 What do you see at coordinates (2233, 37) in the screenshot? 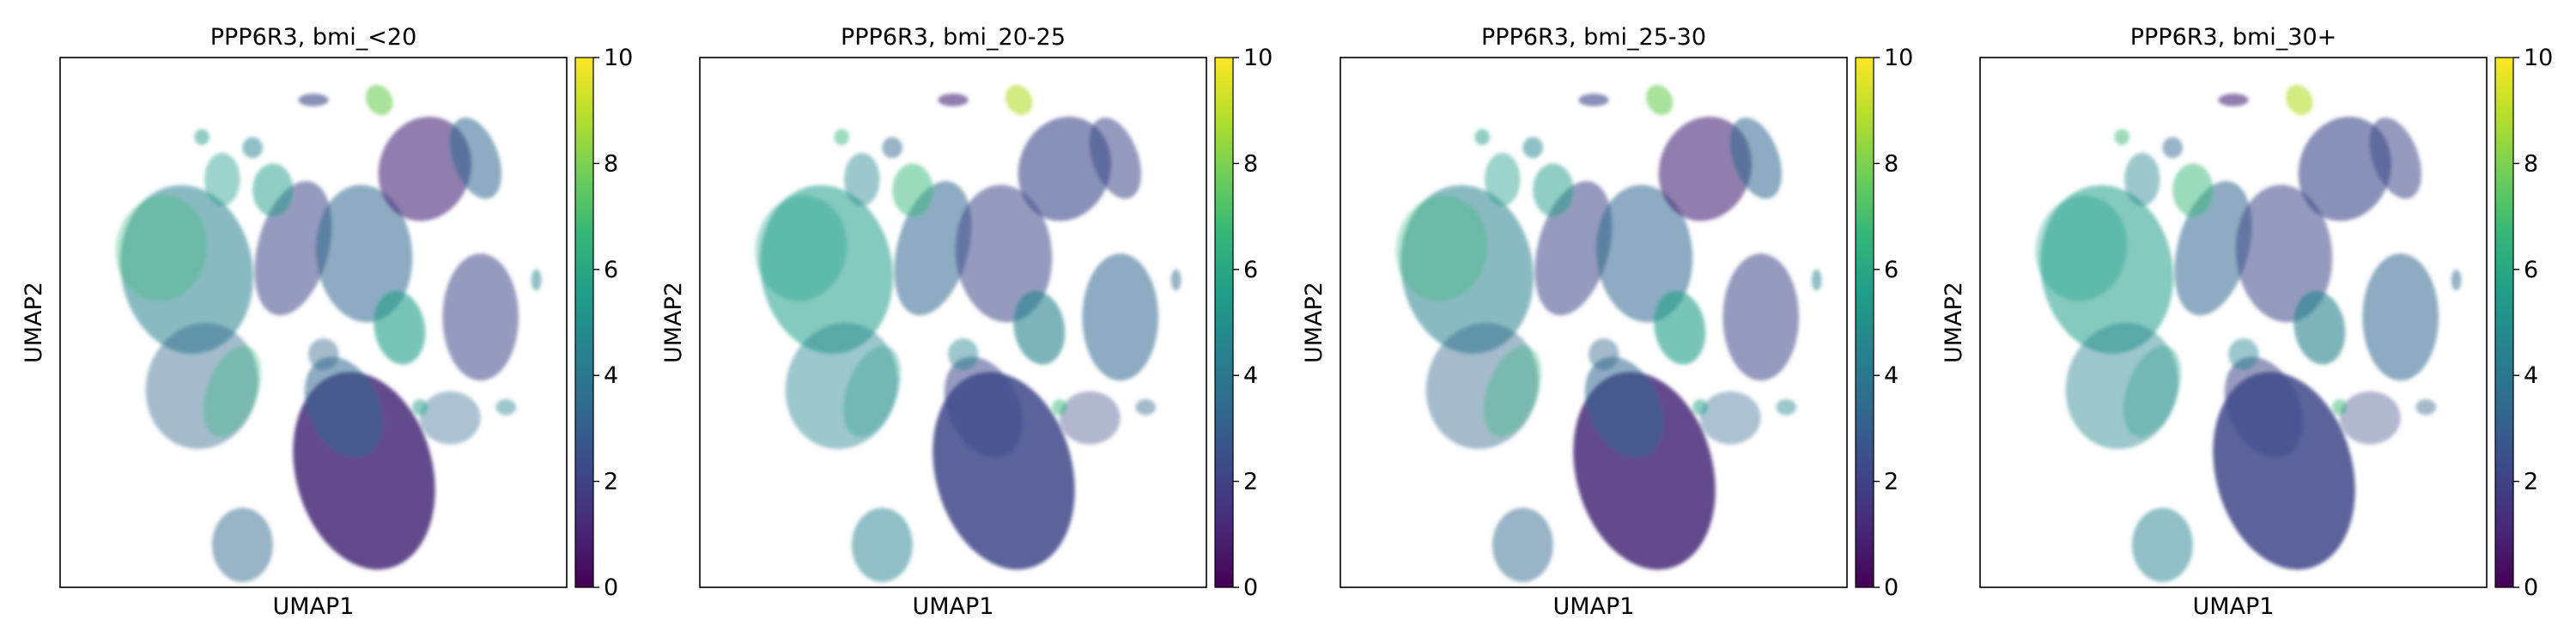
I see `panel-title: PPP6R3, bmi_30+` at bounding box center [2233, 37].